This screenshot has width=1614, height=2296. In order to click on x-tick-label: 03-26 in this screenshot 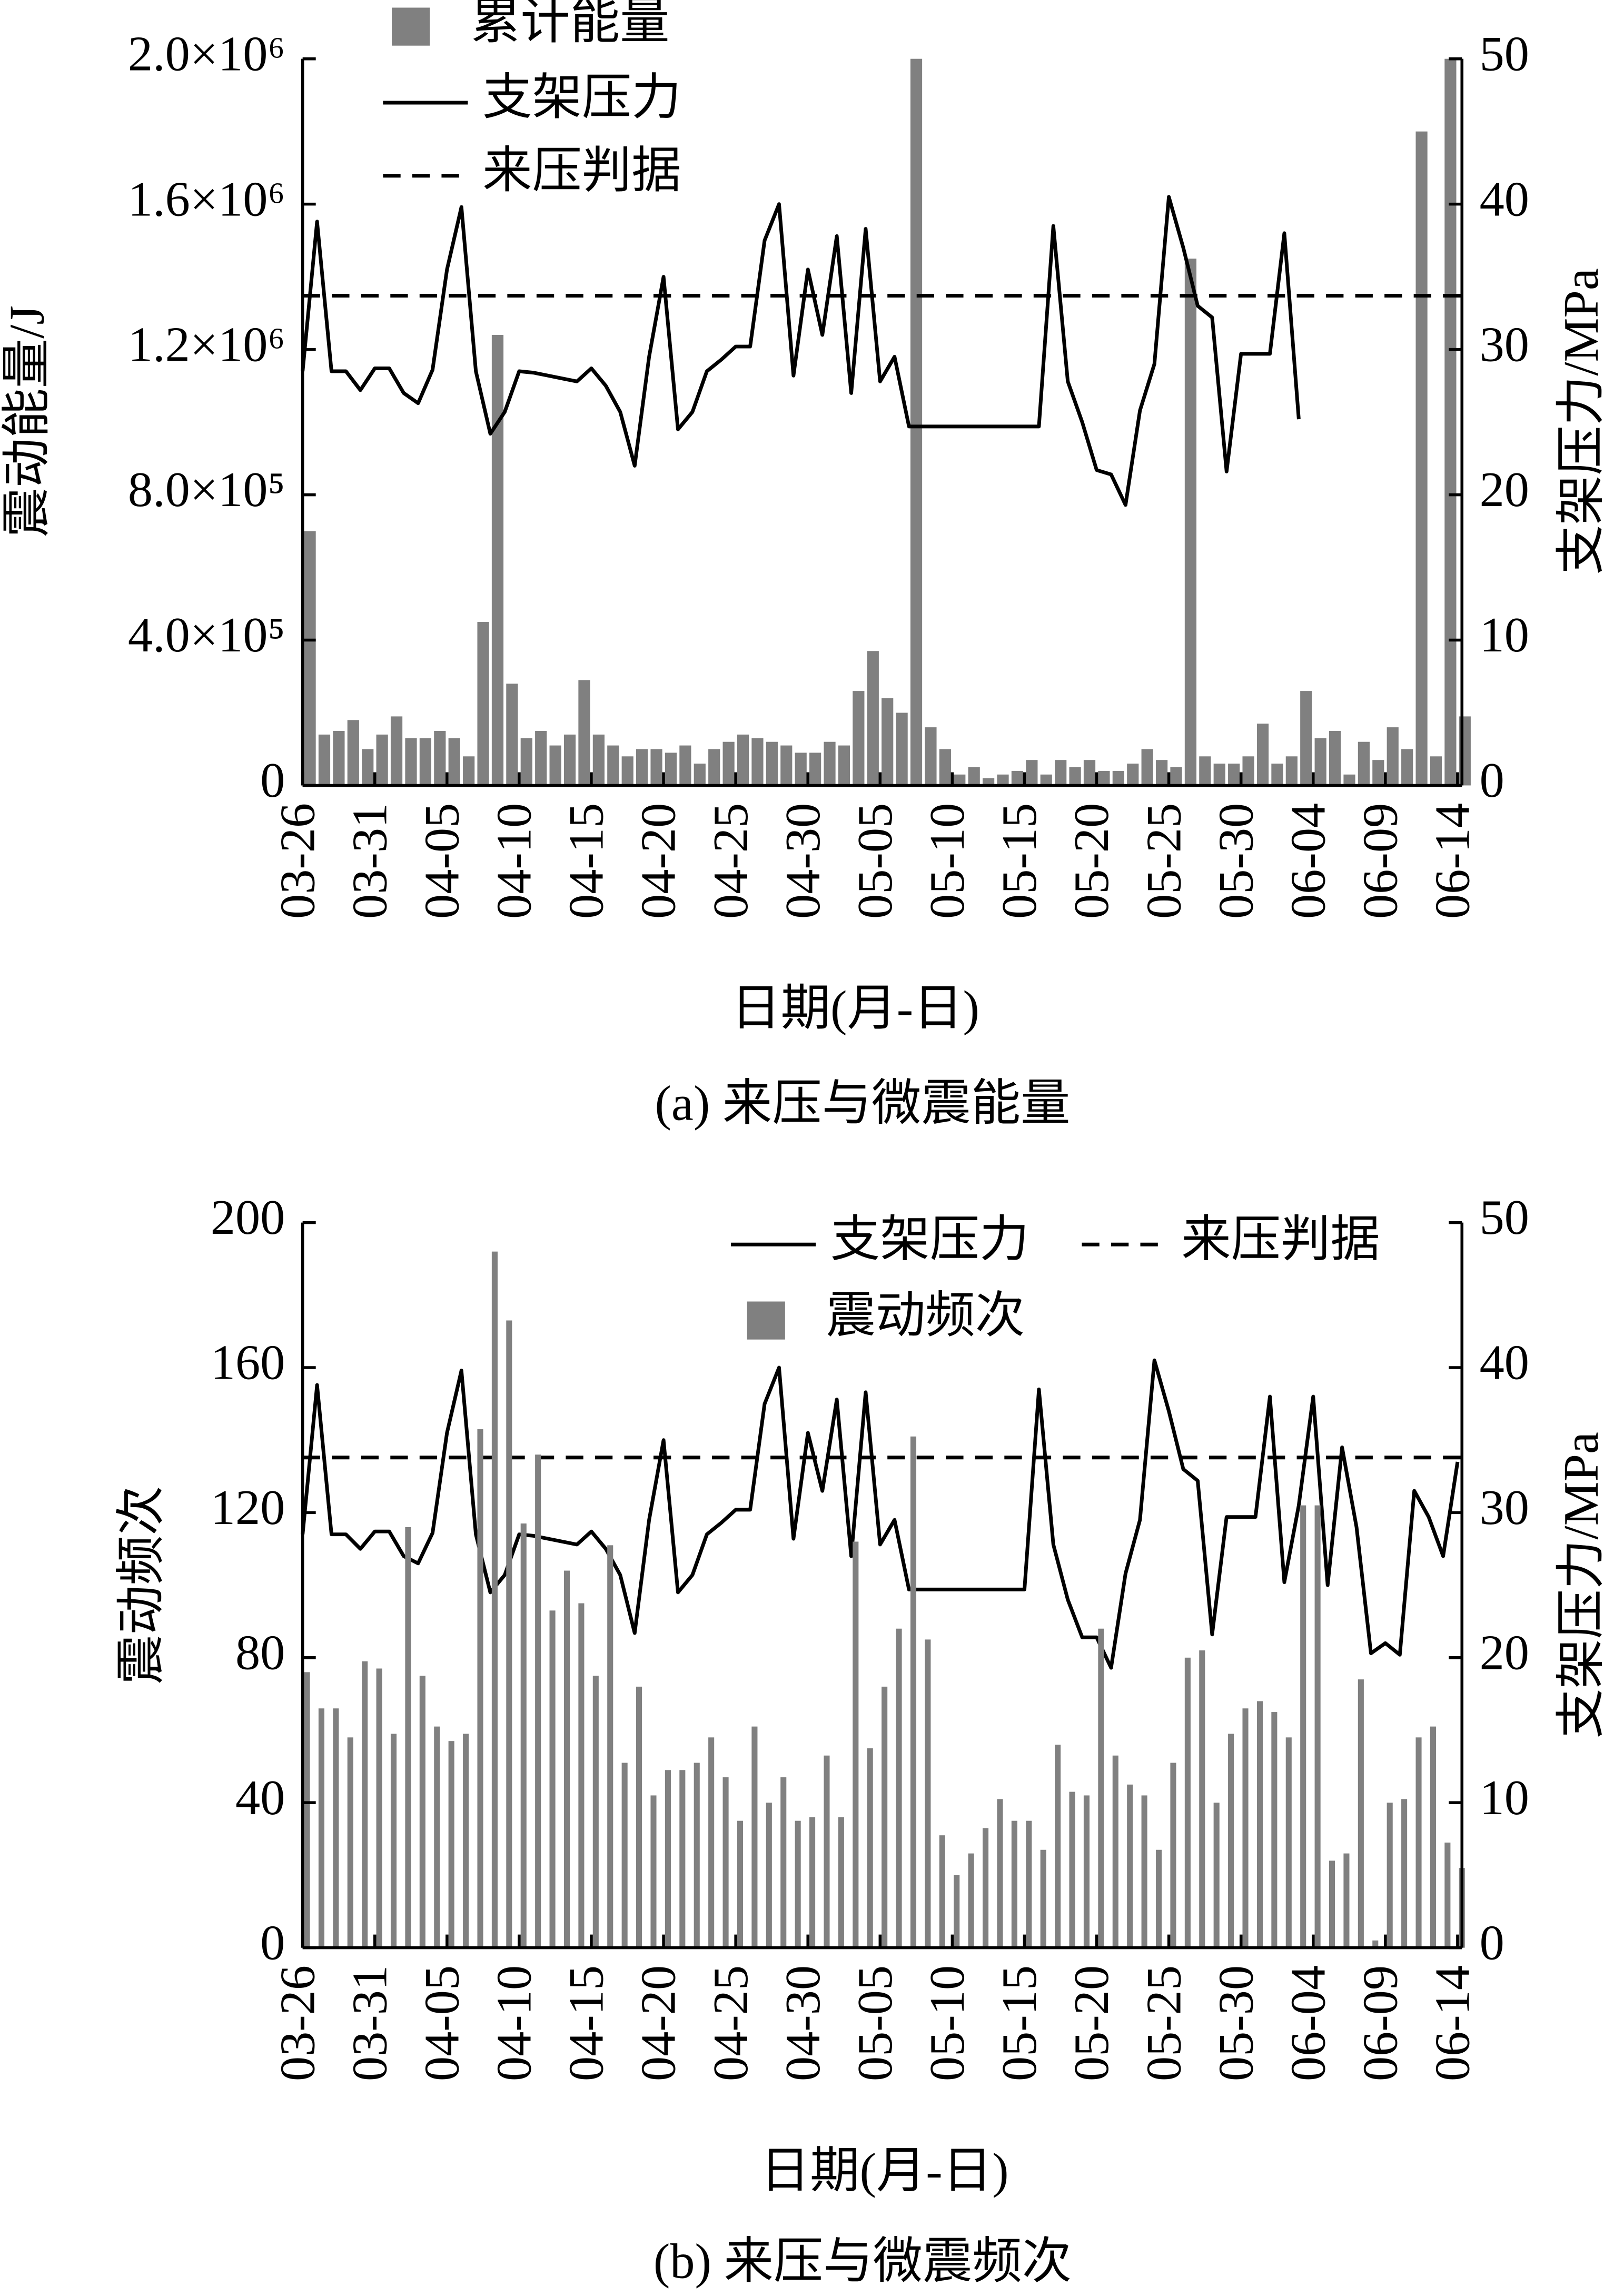, I will do `click(297, 2023)`.